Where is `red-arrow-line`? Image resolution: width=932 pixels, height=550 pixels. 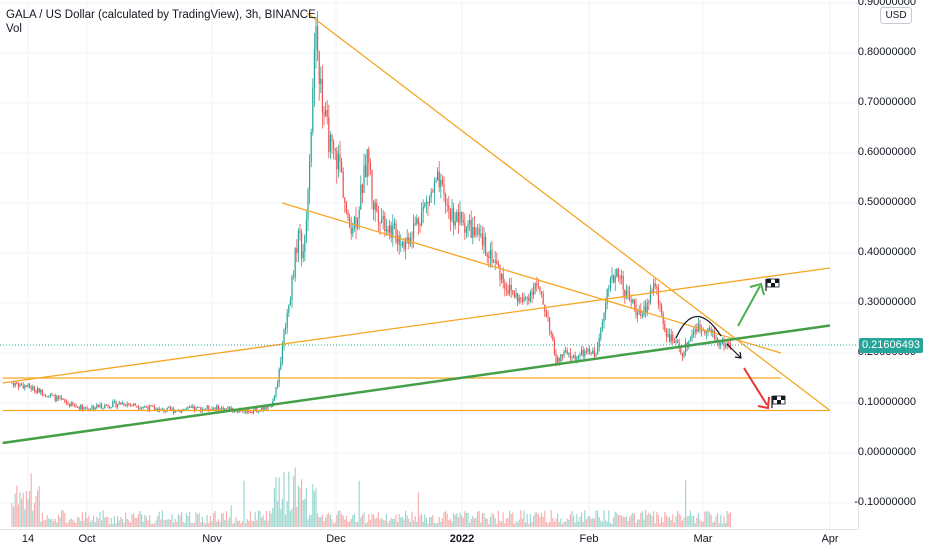
red-arrow-line is located at coordinates (755, 386).